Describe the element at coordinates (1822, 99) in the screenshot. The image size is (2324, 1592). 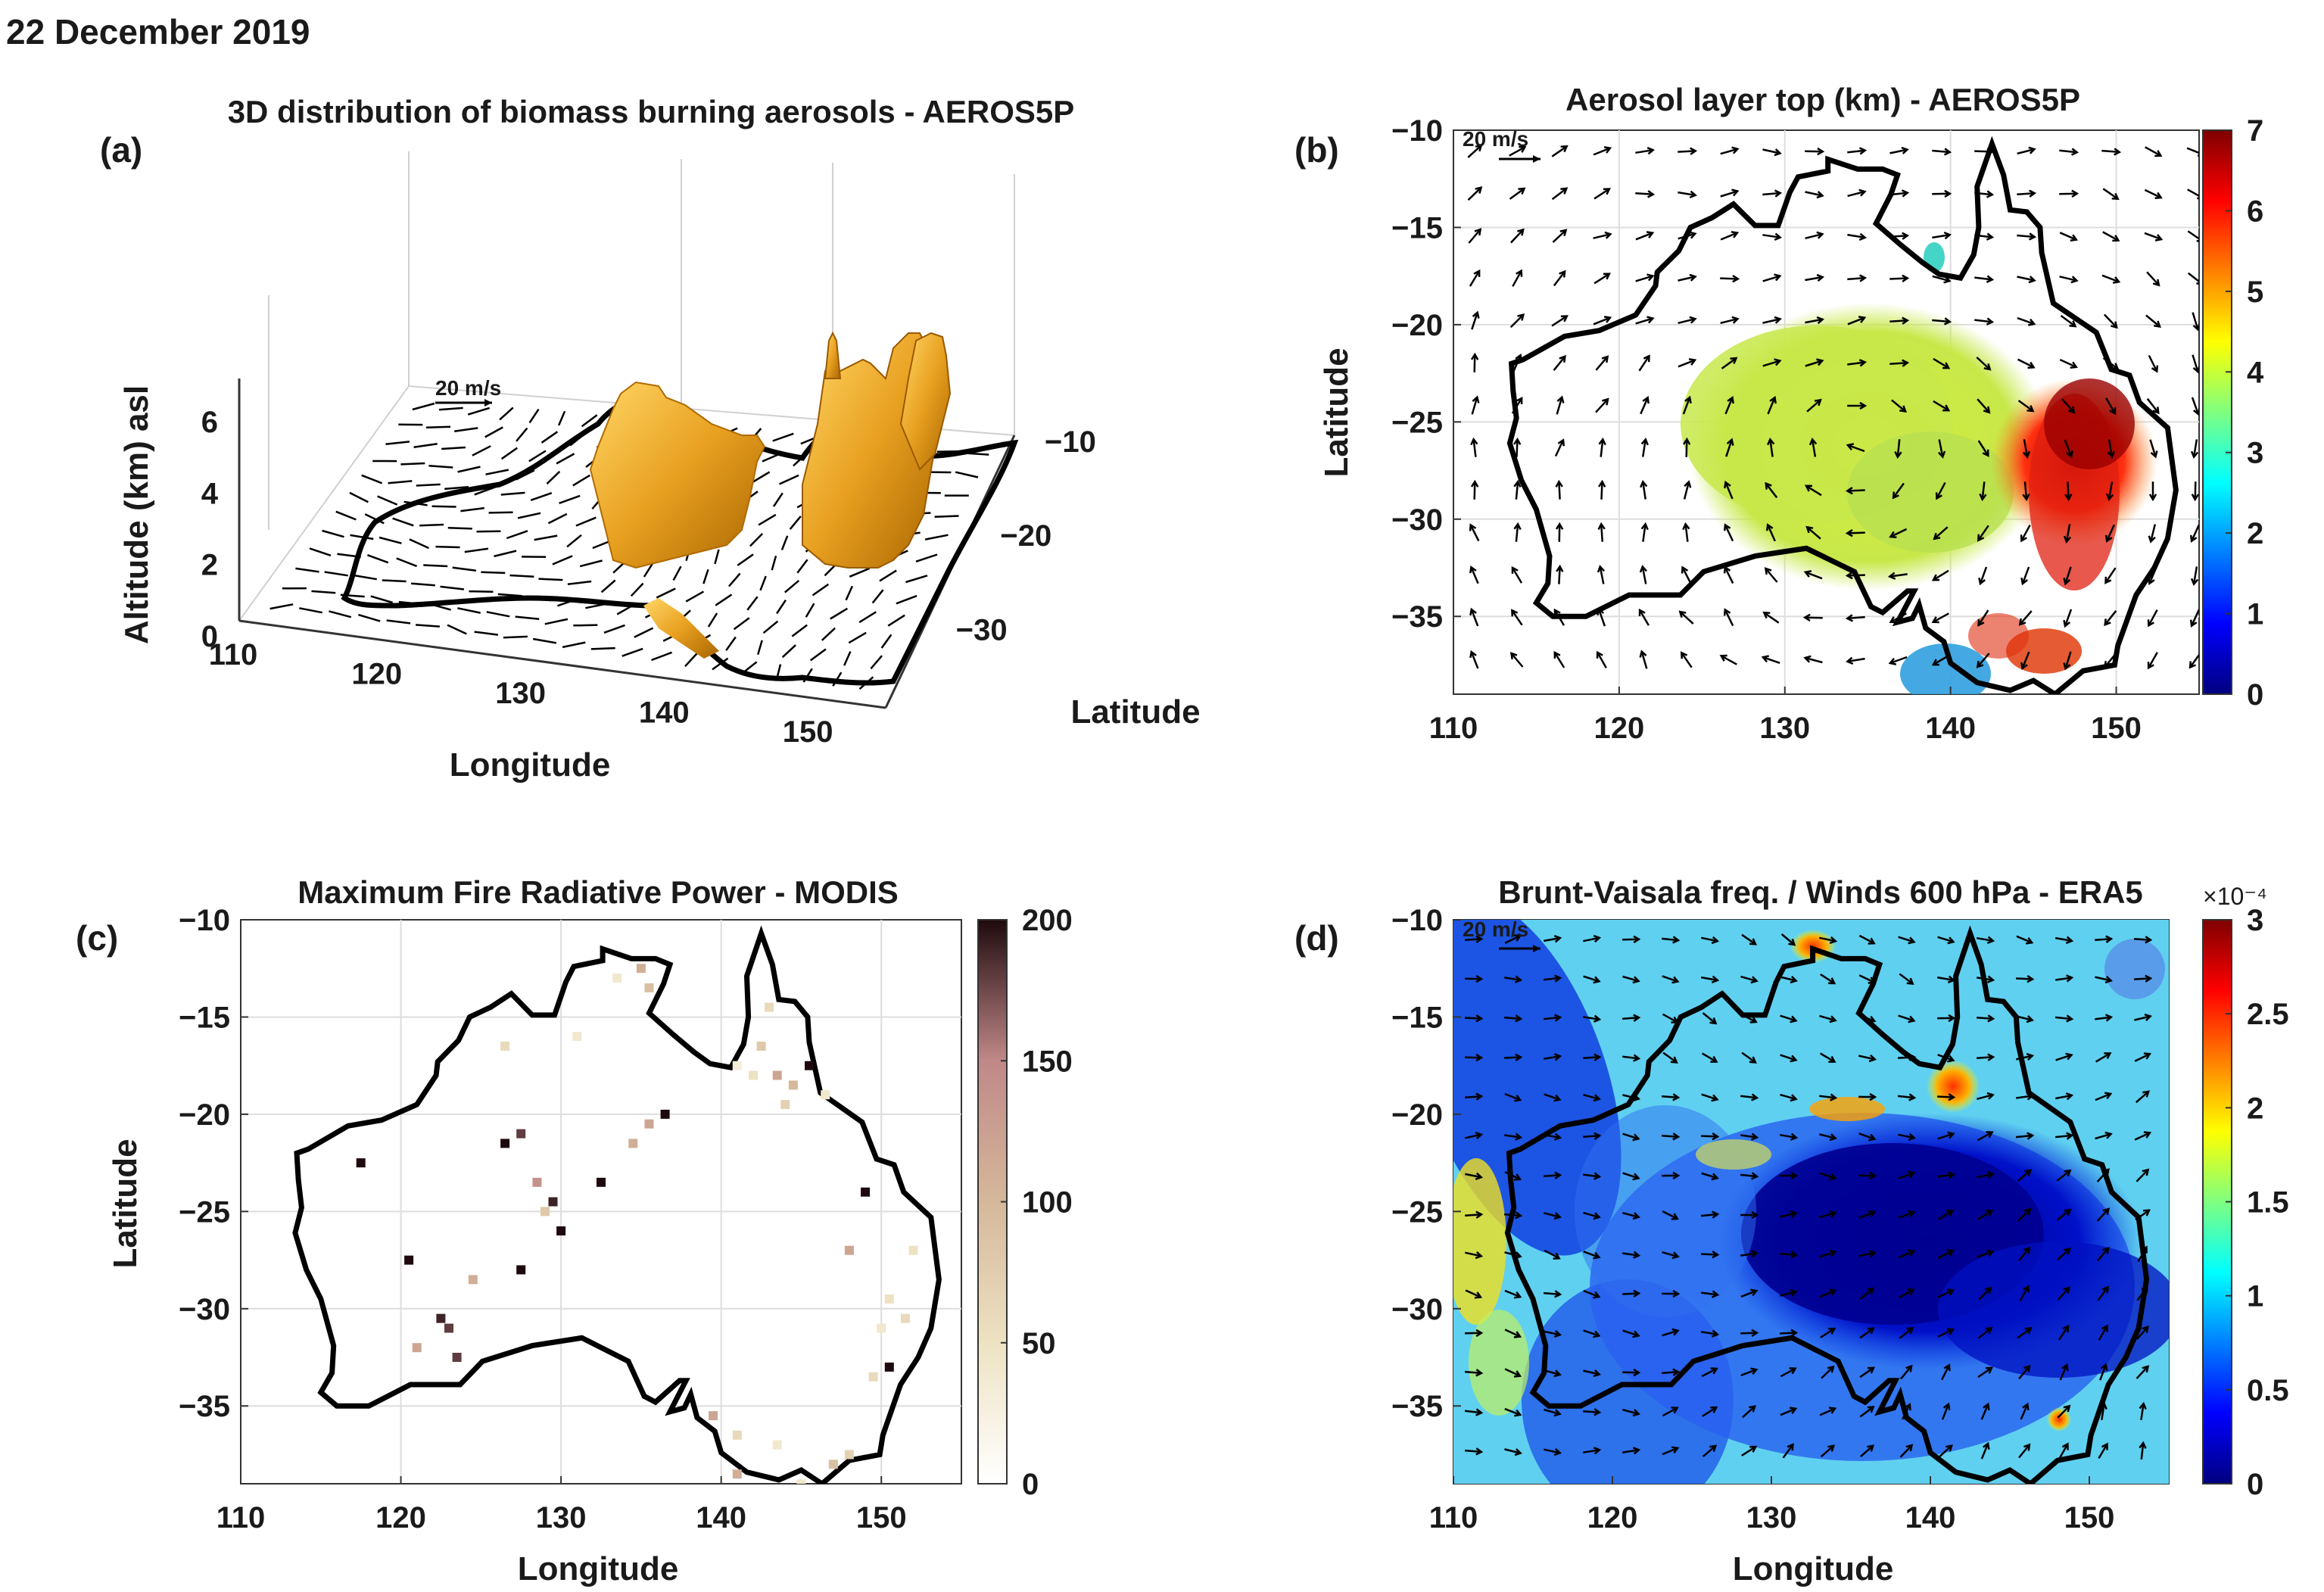
I see `panel-b-title: Aerosol layer top (km) - AEROS5P` at that location.